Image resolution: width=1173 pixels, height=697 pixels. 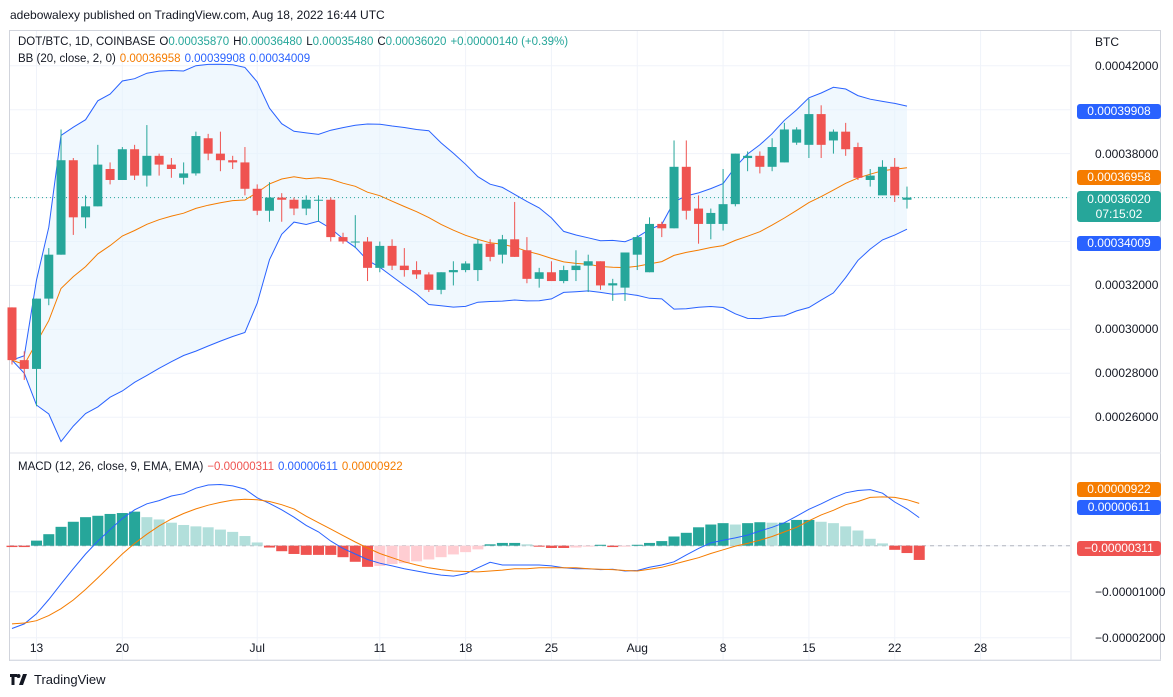 What do you see at coordinates (465, 560) in the screenshot?
I see `macd-signal-line` at bounding box center [465, 560].